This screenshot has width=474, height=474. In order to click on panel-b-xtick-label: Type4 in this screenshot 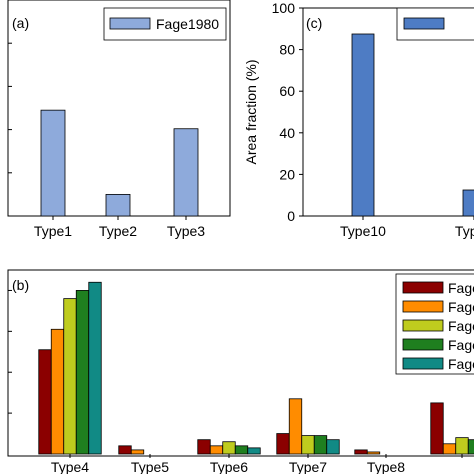, I will do `click(70, 466)`.